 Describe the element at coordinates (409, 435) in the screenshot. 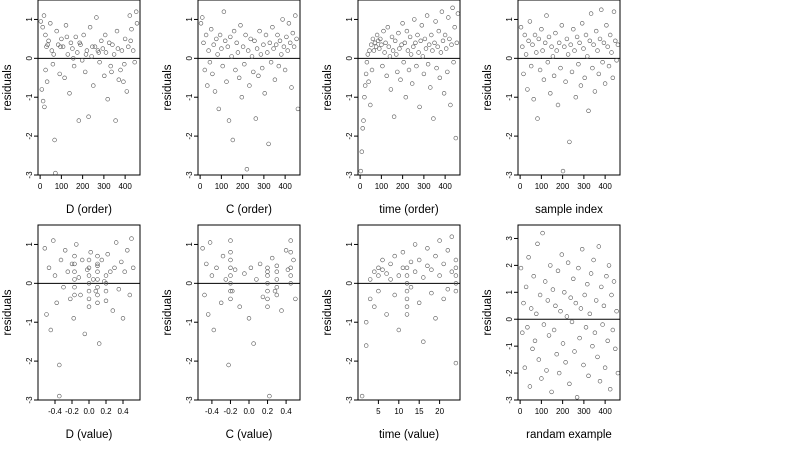

I see `x-axis-label: time (value)` at that location.